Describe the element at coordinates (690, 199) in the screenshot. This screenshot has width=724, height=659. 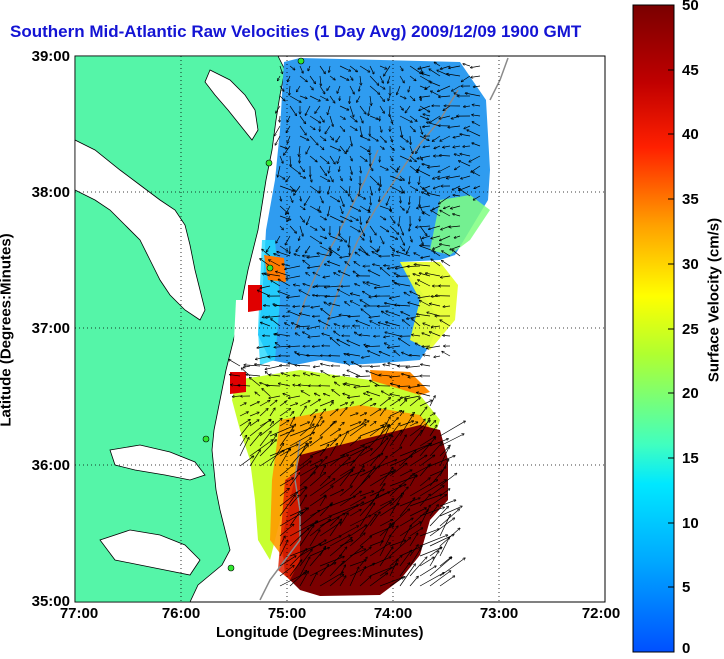
I see `colorbar-tick-label: 35` at that location.